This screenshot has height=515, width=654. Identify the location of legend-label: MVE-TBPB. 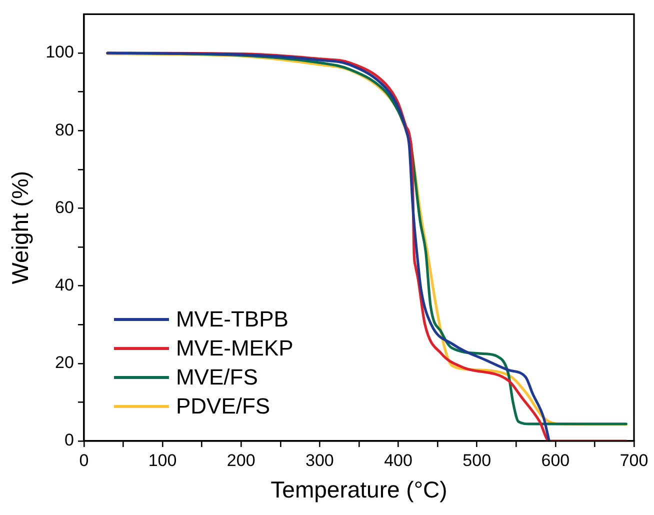
(232, 319).